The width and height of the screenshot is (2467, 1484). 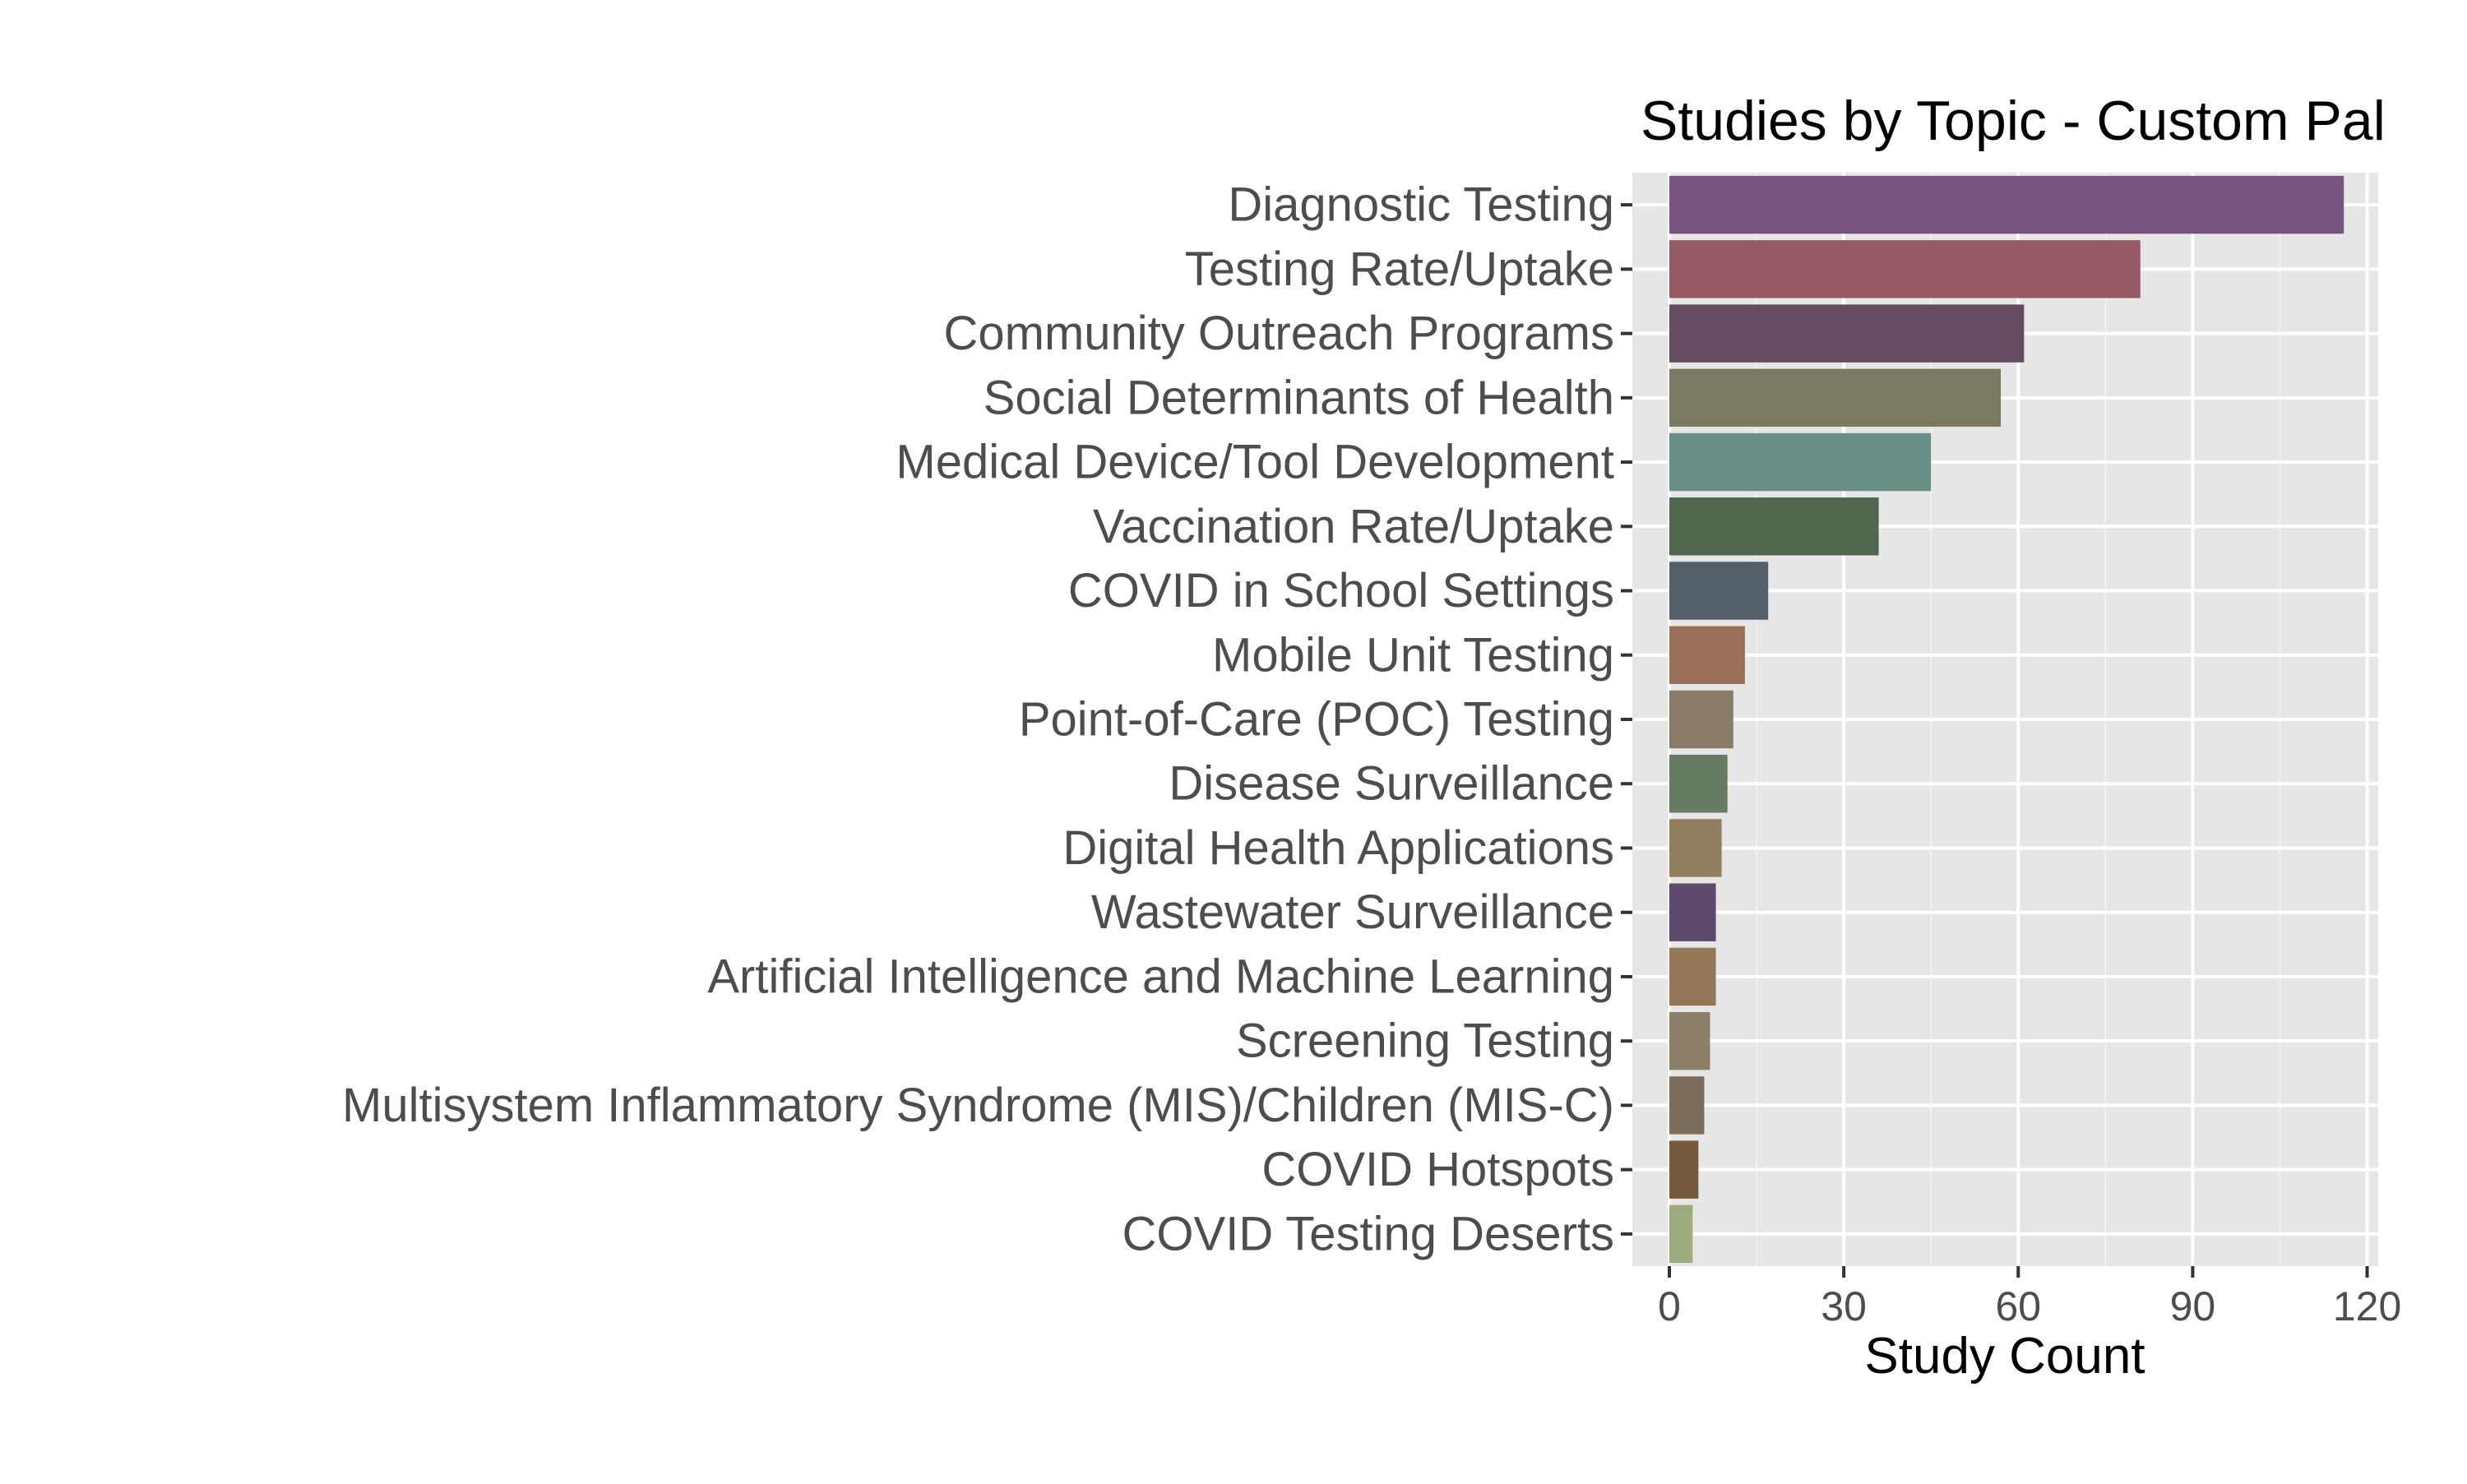 I want to click on x-tick-label: 30, so click(x=1844, y=1306).